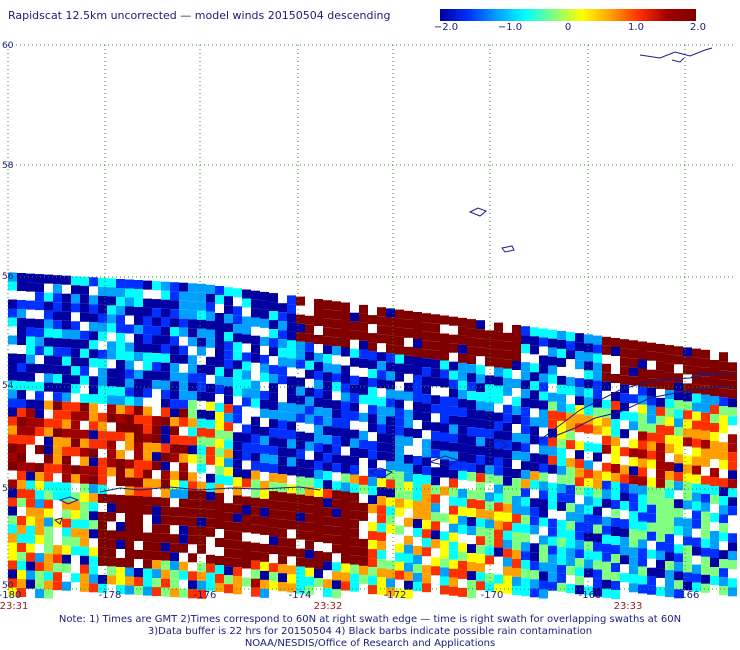 The image size is (740, 650). Describe the element at coordinates (676, 53) in the screenshot. I see `coastline` at that location.